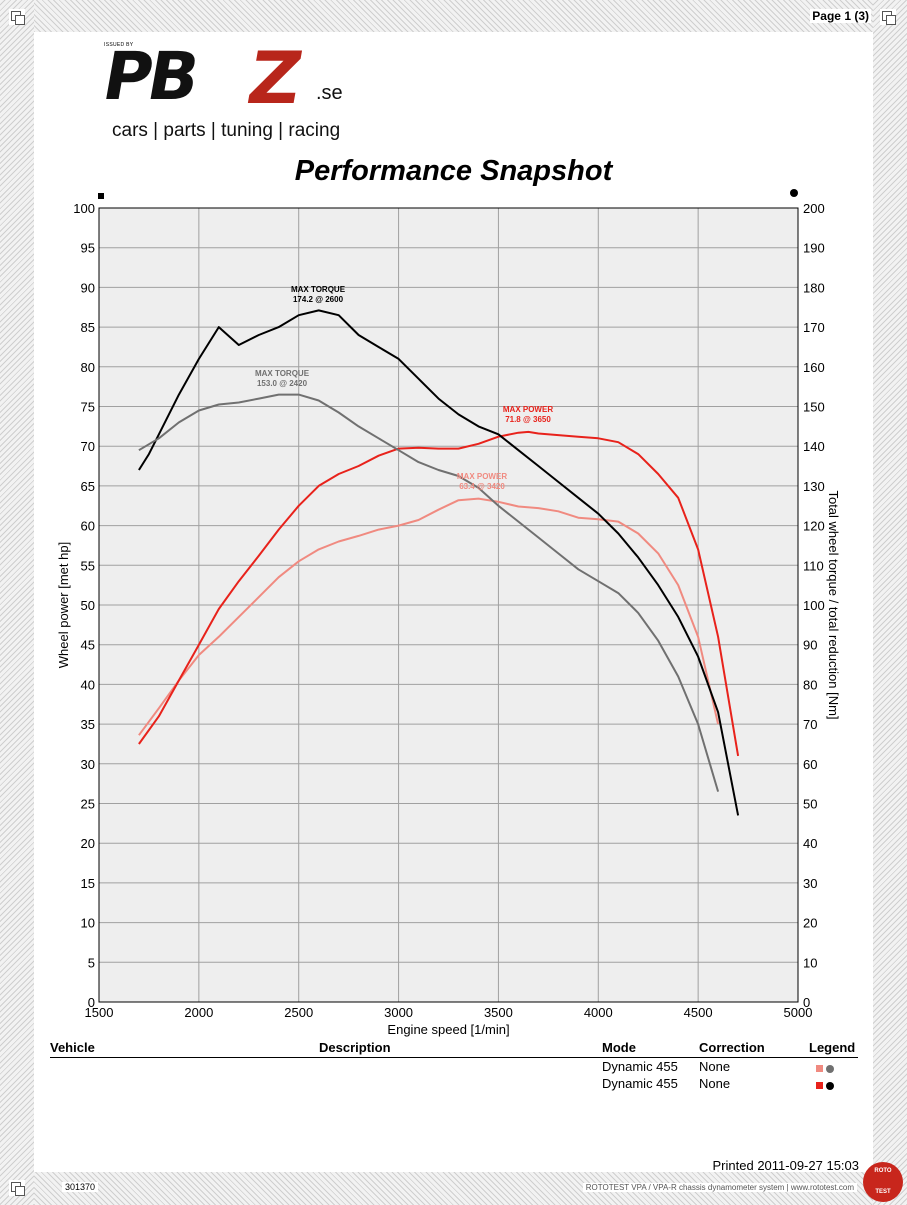 The width and height of the screenshot is (907, 1205). Describe the element at coordinates (298, 1012) in the screenshot. I see `x-tick-label: 2500` at that location.